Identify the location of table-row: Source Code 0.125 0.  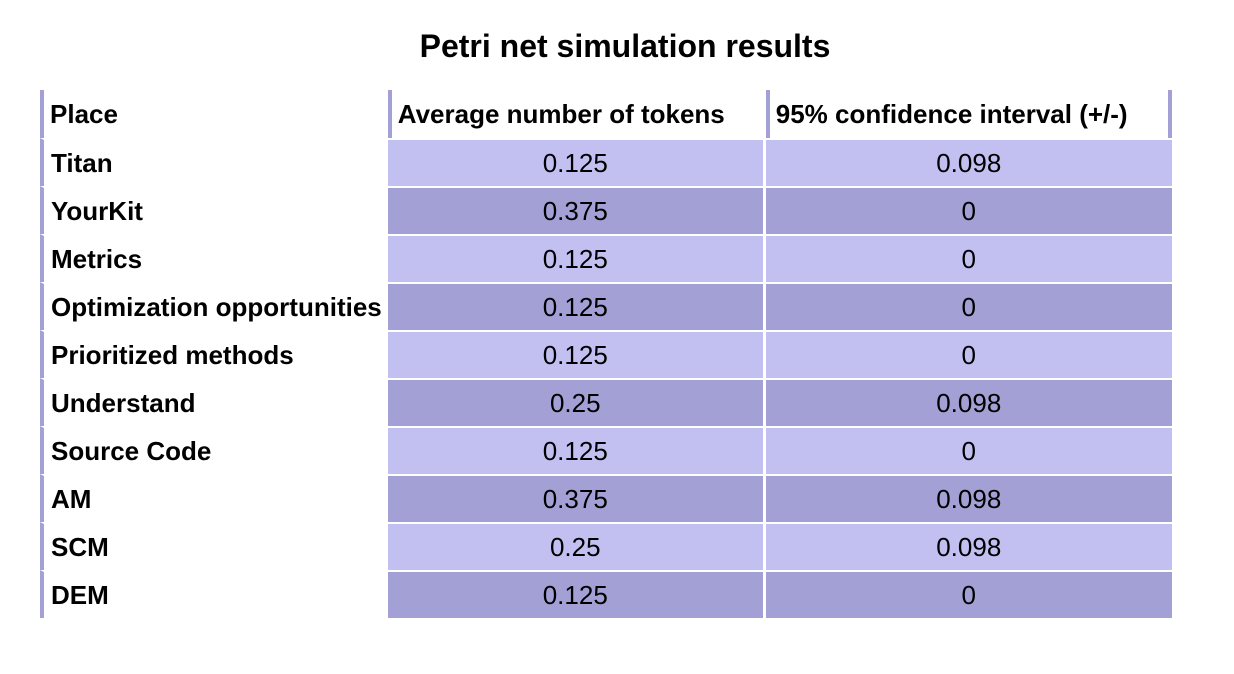
(606, 450).